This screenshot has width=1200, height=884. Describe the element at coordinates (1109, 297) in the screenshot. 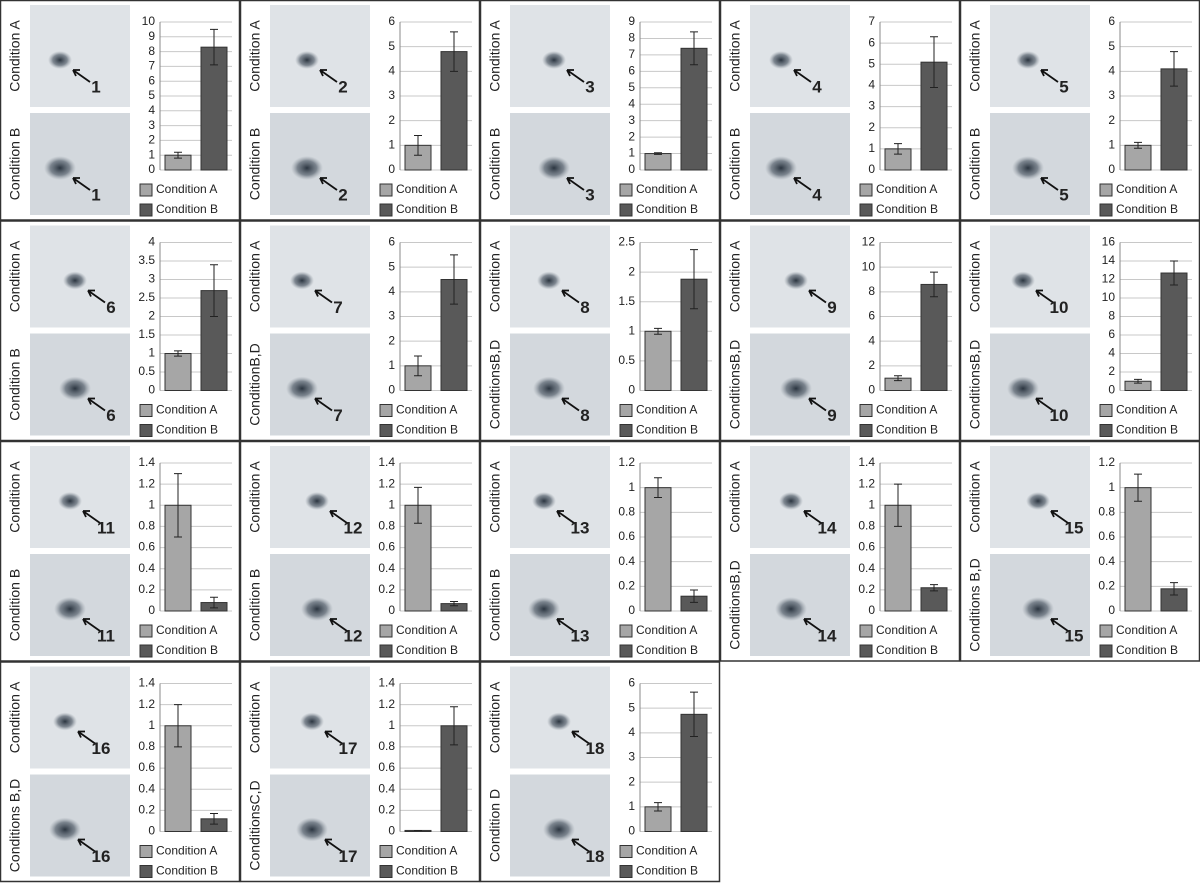

I see `y-tick-label: 10` at that location.